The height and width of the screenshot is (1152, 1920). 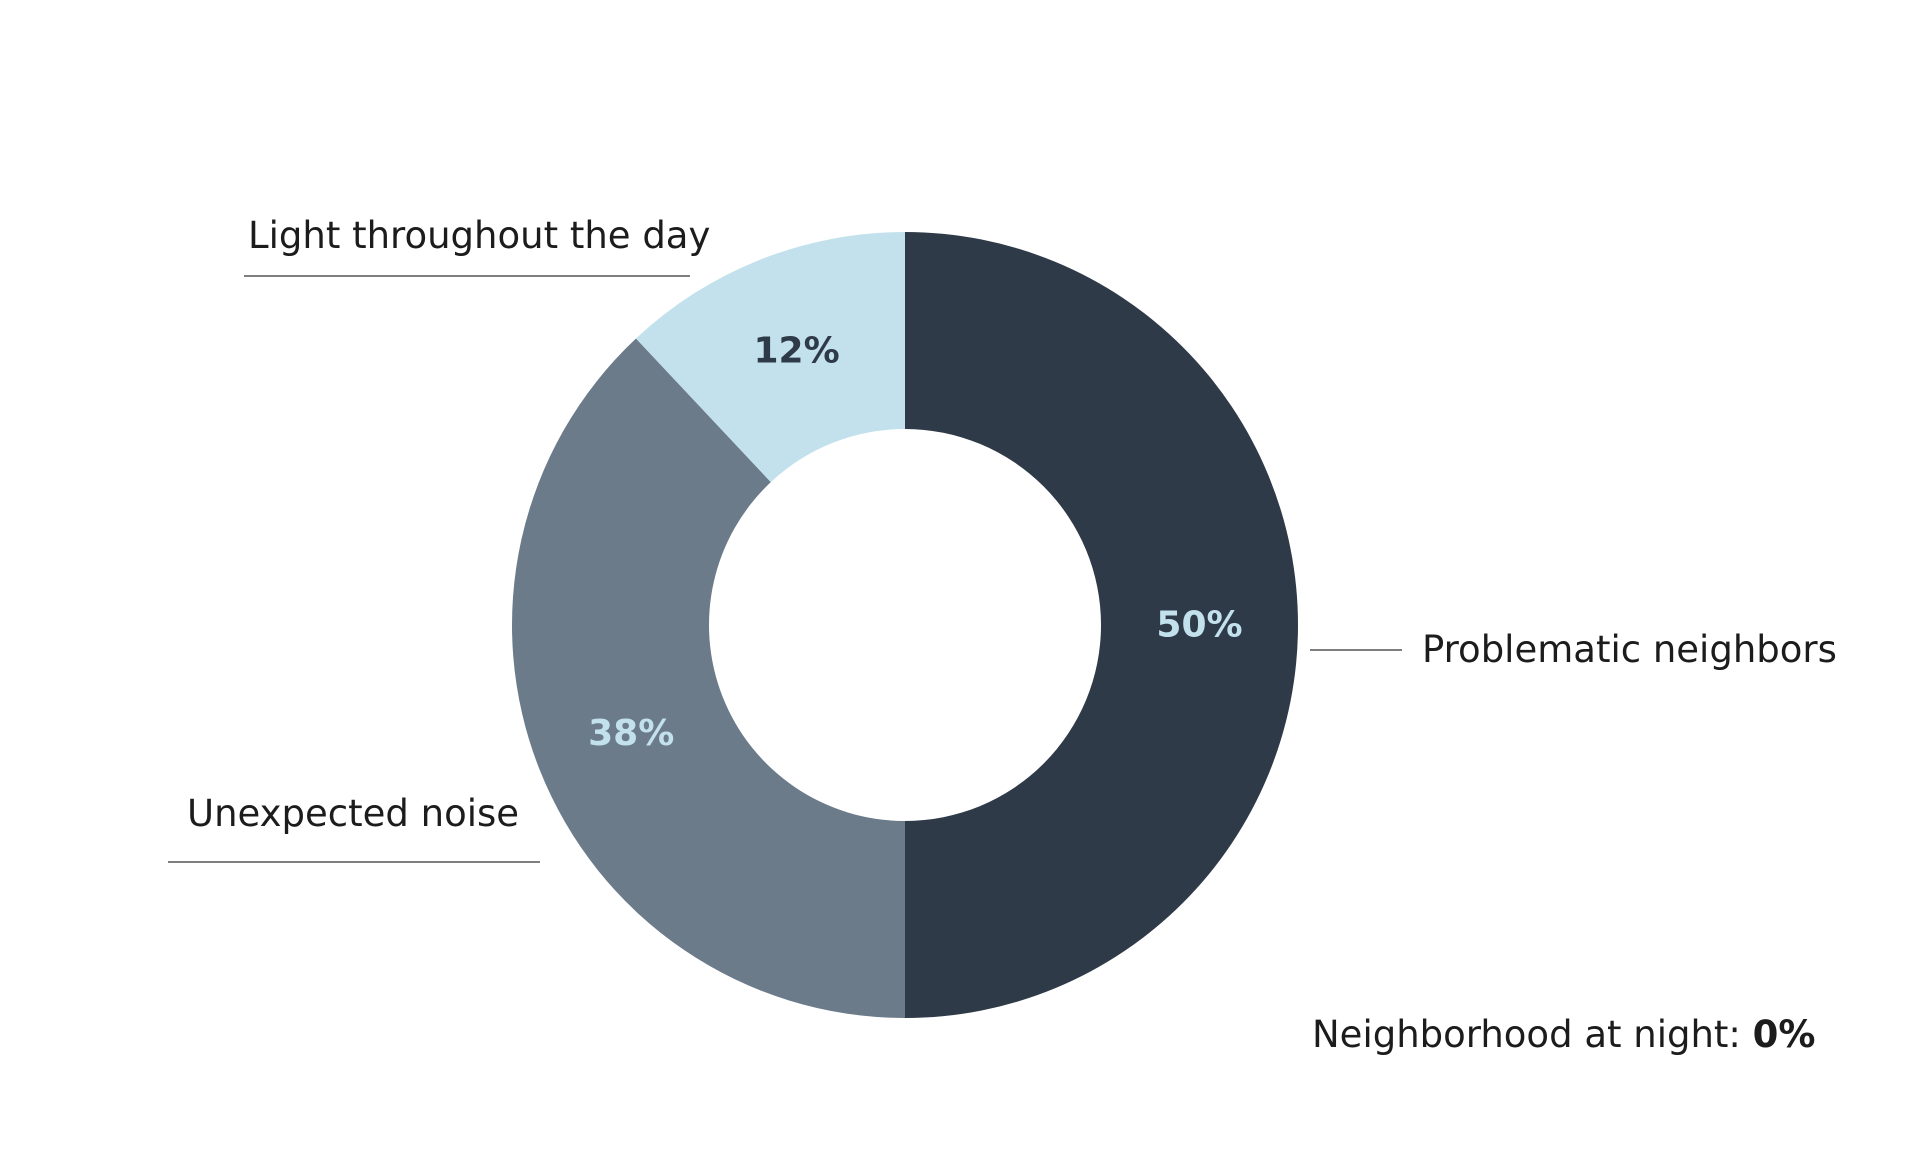 I want to click on category-label-light-throughout-the-day: Light throughout the day, so click(x=479, y=235).